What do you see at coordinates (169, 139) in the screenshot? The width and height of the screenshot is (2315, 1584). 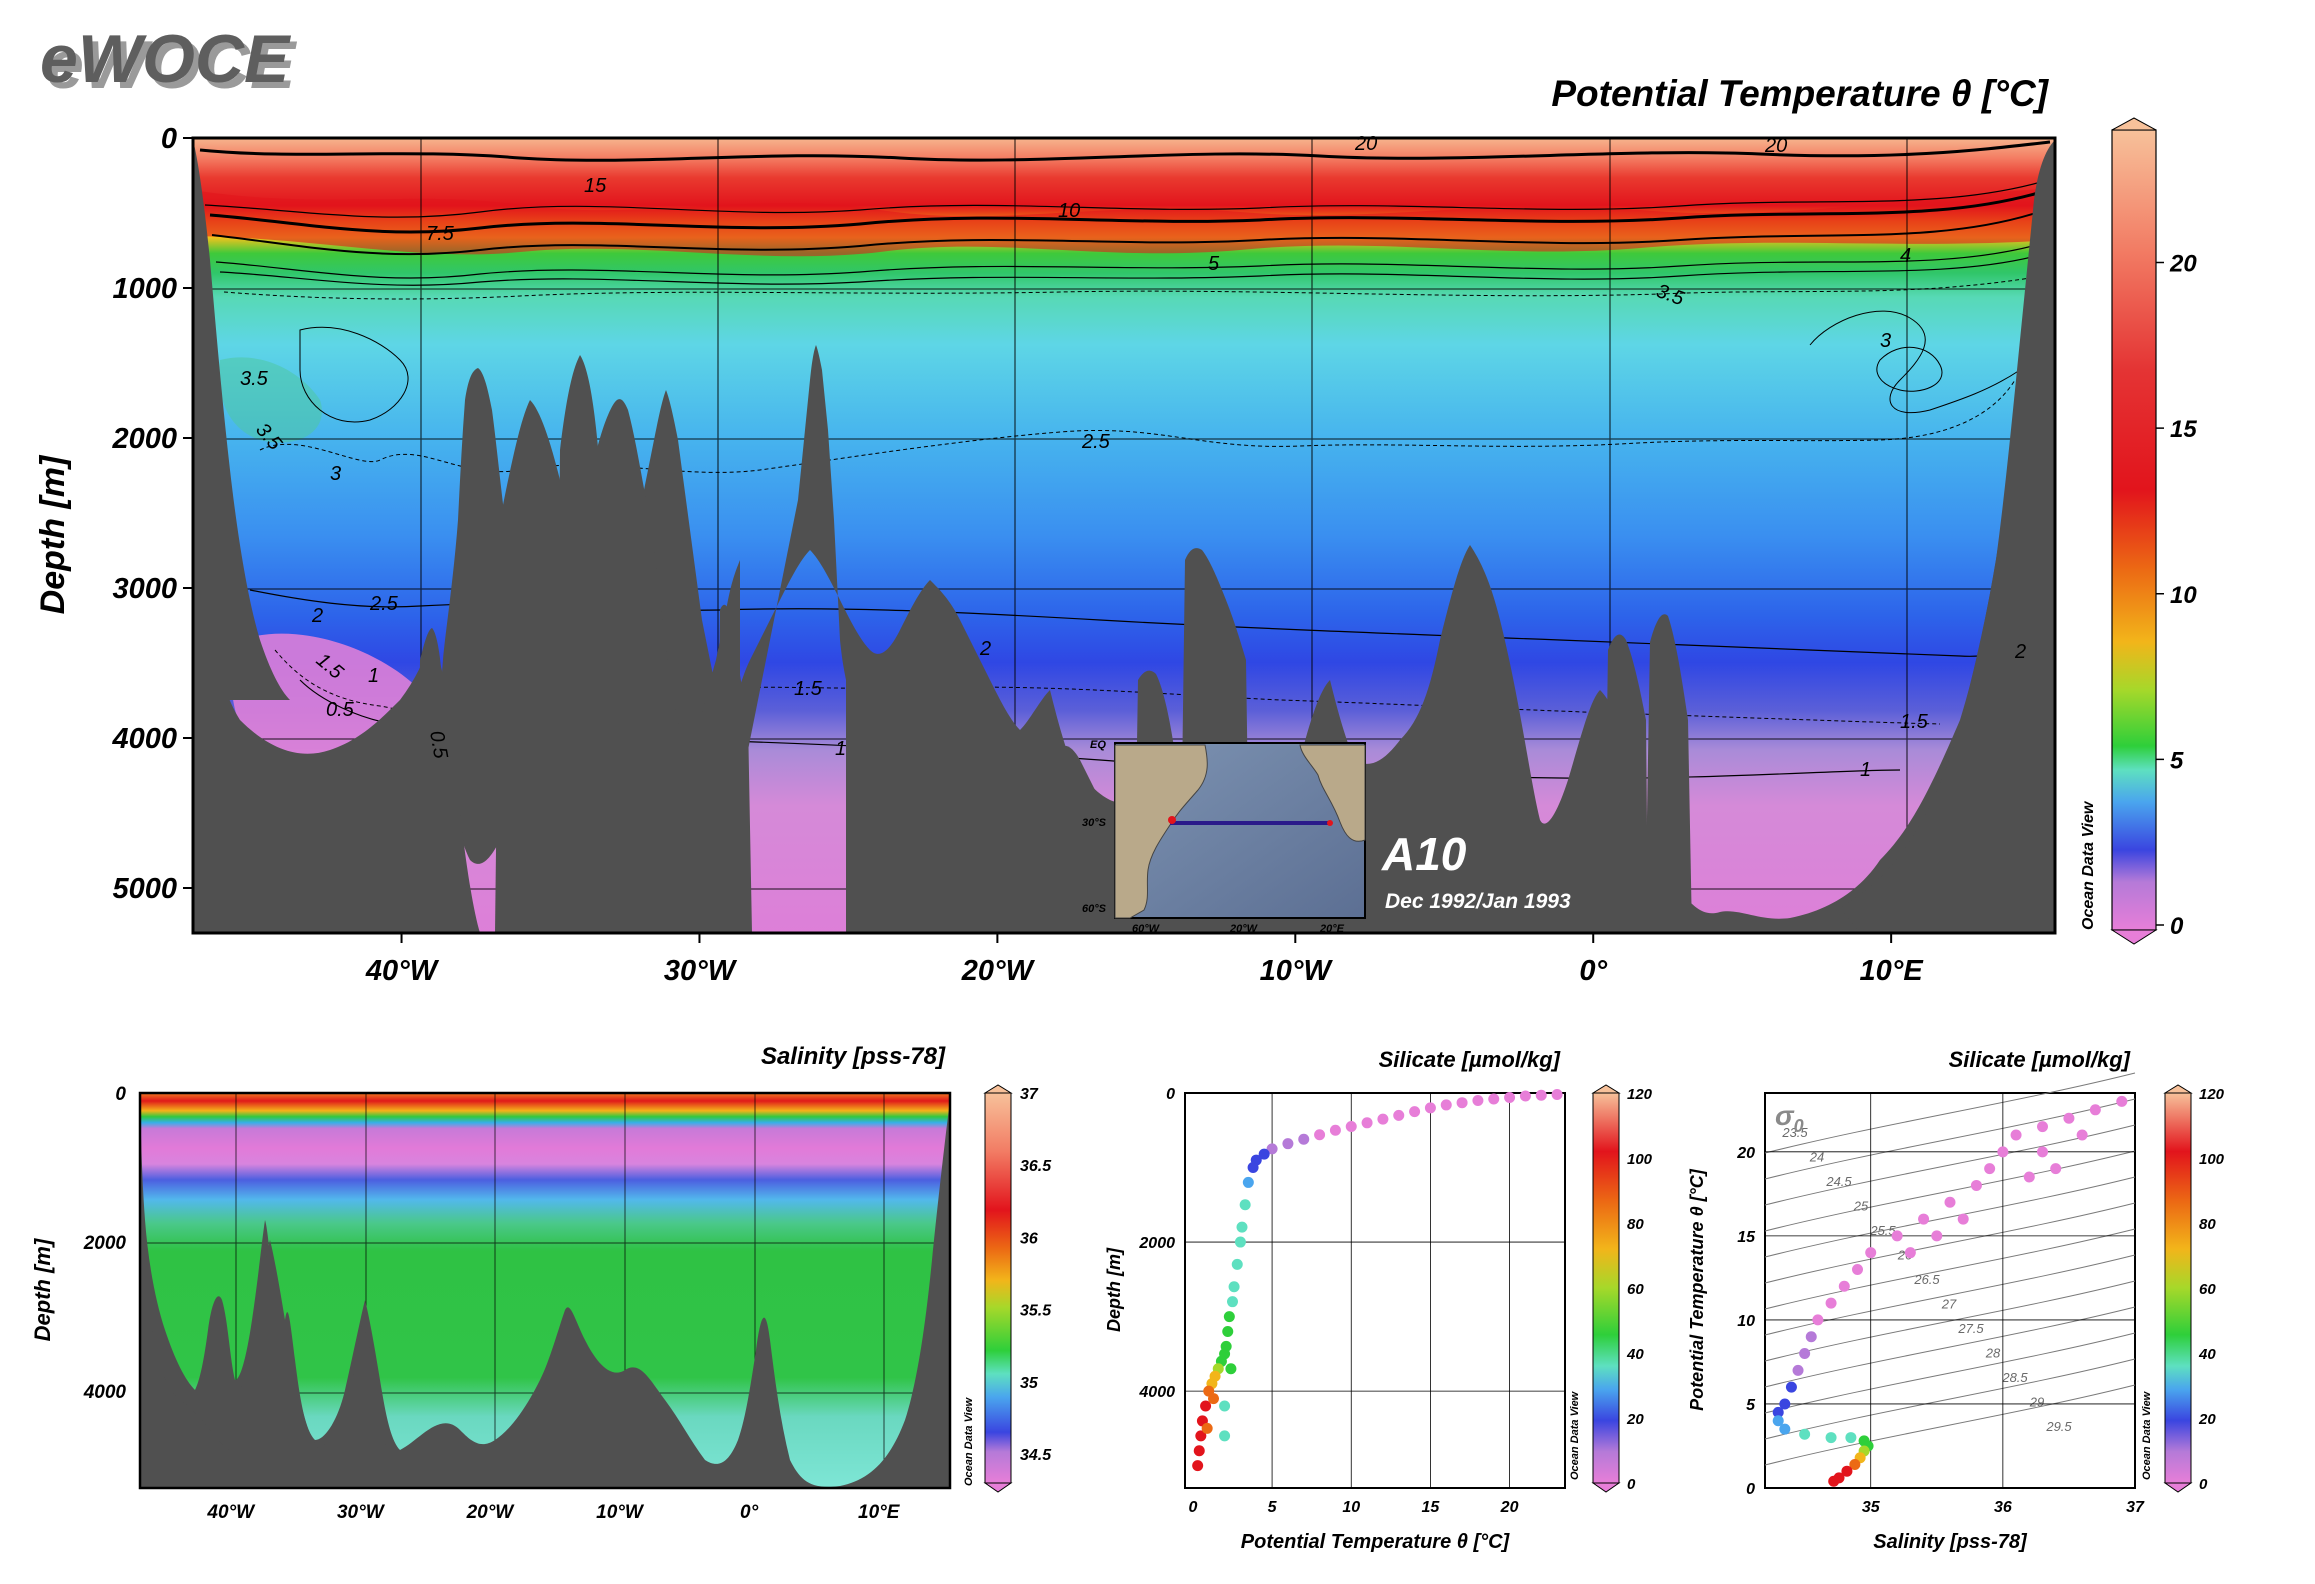 I see `main-y-tick-label: 0` at bounding box center [169, 139].